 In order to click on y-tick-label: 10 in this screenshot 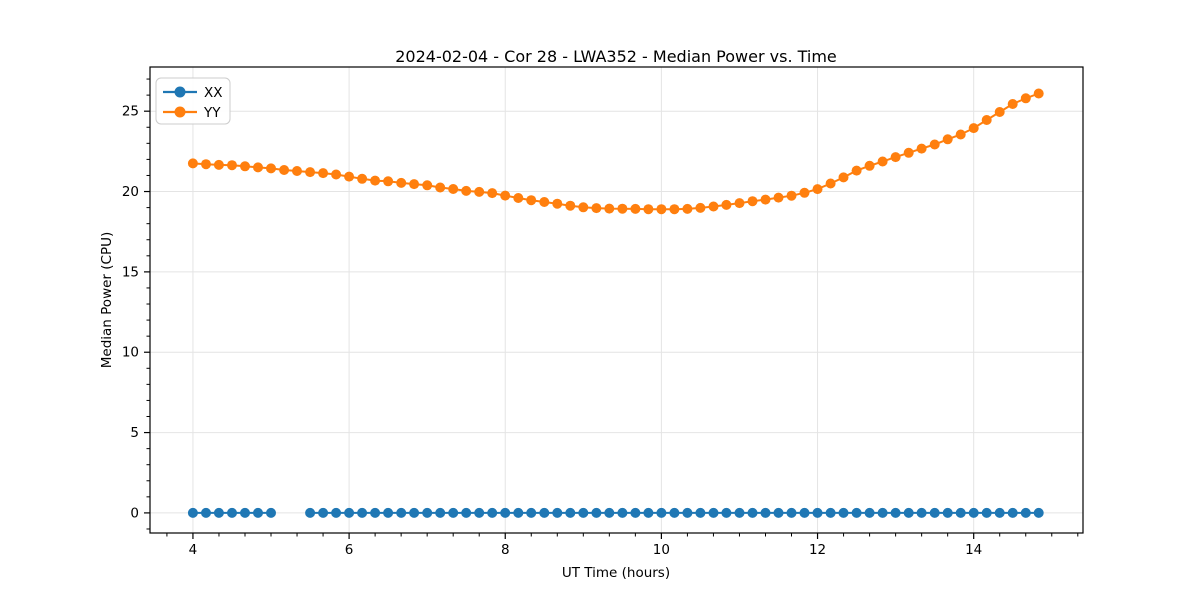, I will do `click(130, 353)`.